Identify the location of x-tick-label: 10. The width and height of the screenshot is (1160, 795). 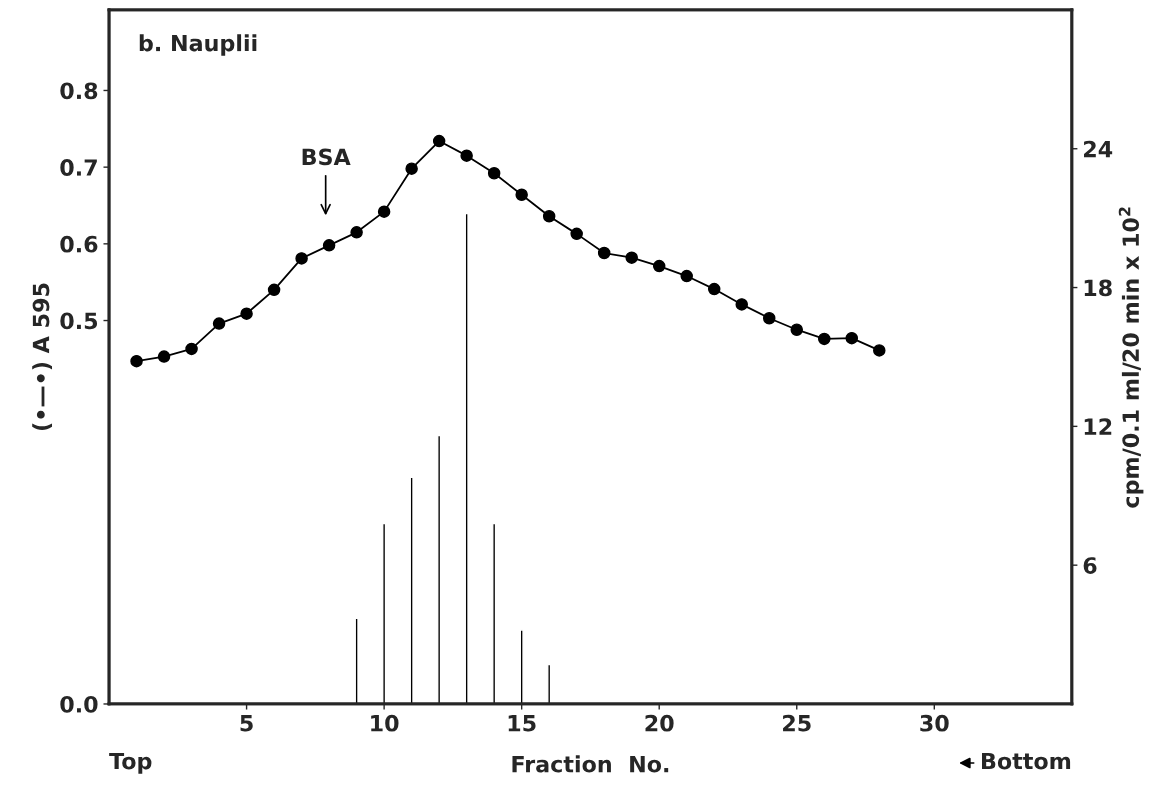
(385, 723).